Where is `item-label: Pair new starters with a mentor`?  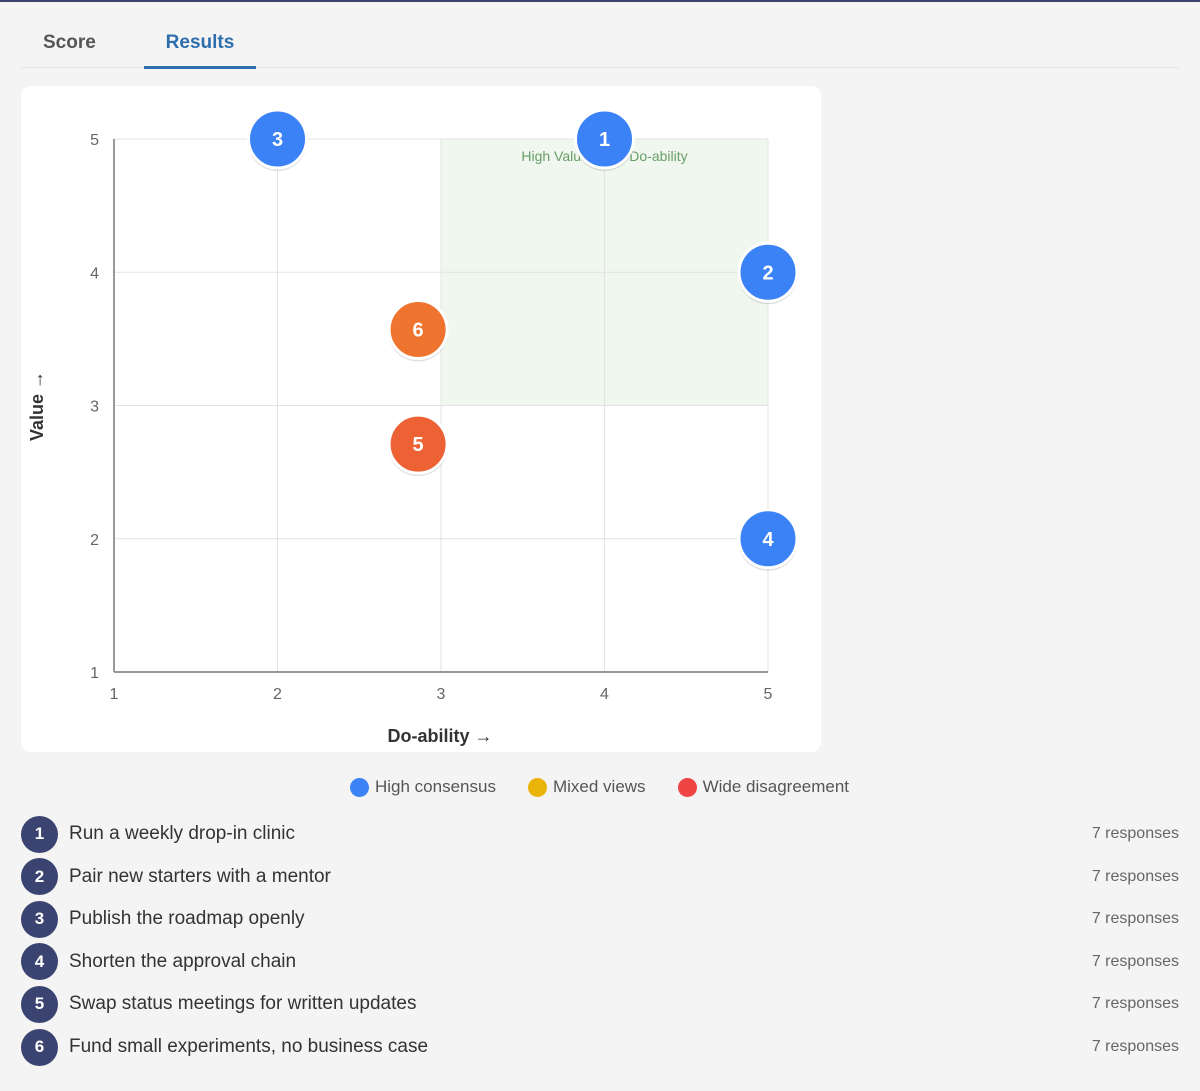 item-label: Pair new starters with a mentor is located at coordinates (200, 876).